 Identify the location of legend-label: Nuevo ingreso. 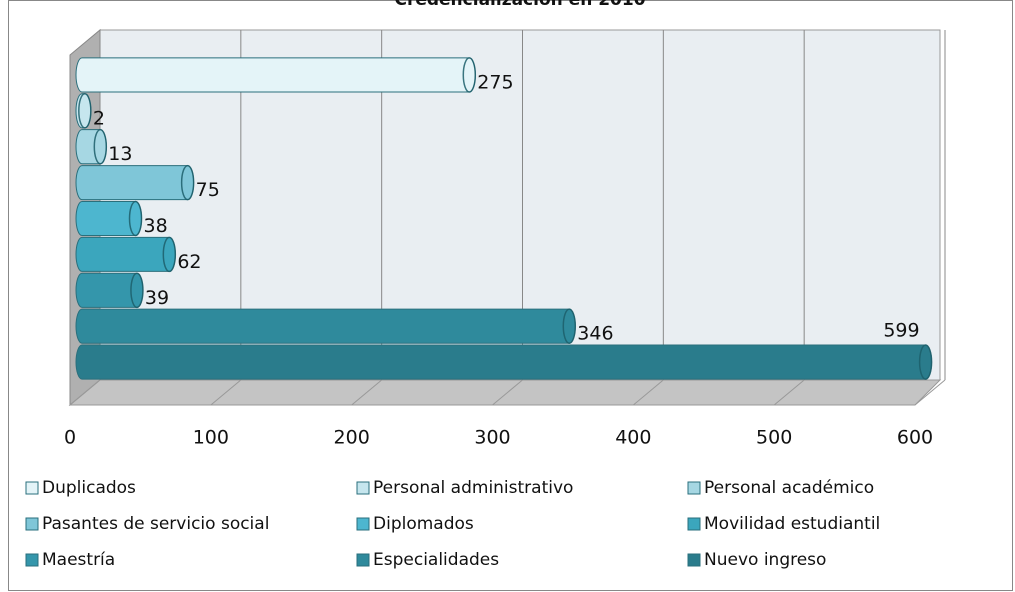
(765, 560).